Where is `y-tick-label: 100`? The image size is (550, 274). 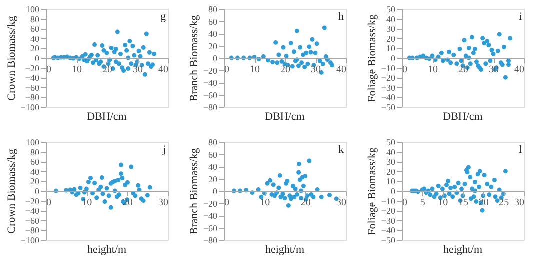
y-tick-label: 100 is located at coordinates (33, 9).